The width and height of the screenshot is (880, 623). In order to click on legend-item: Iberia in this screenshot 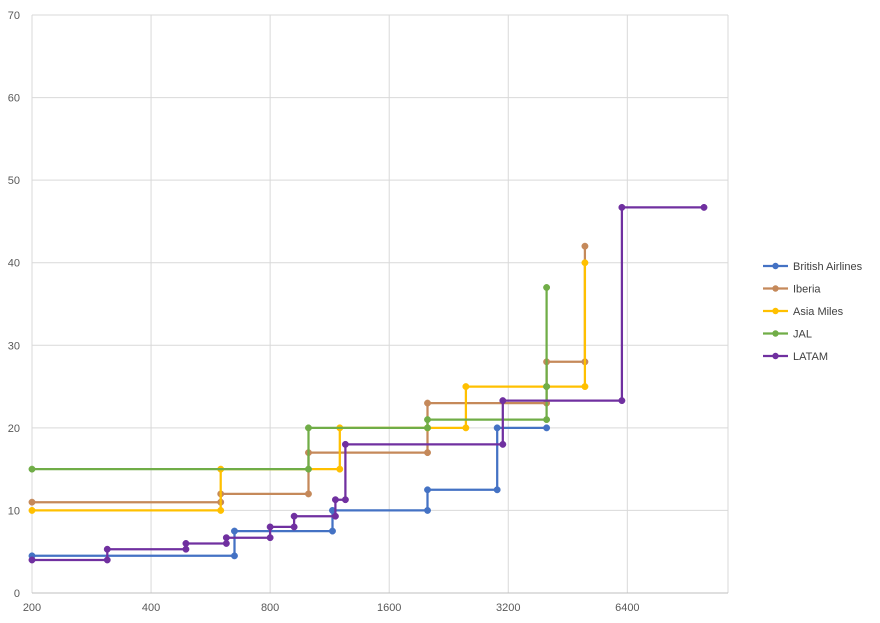, I will do `click(792, 290)`.